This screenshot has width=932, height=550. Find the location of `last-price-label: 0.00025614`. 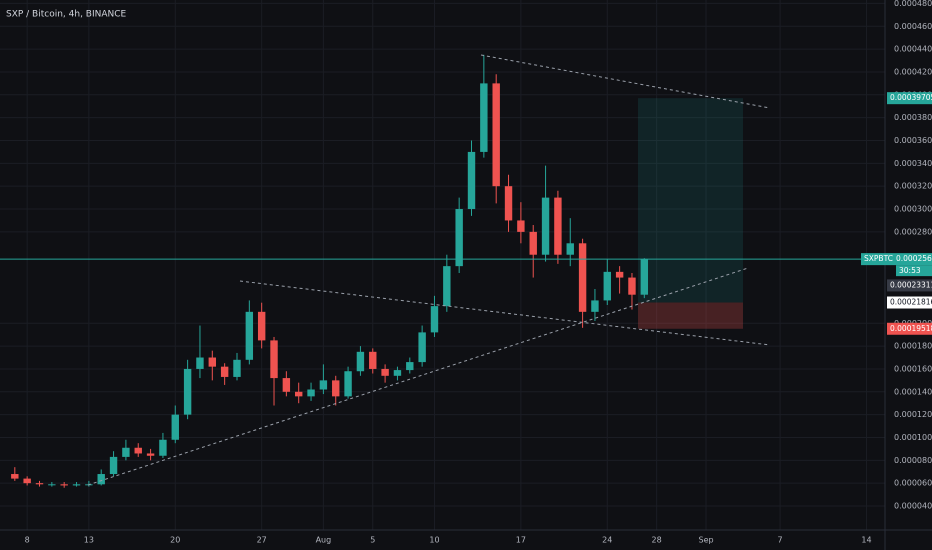

last-price-label: 0.00025614 is located at coordinates (914, 258).